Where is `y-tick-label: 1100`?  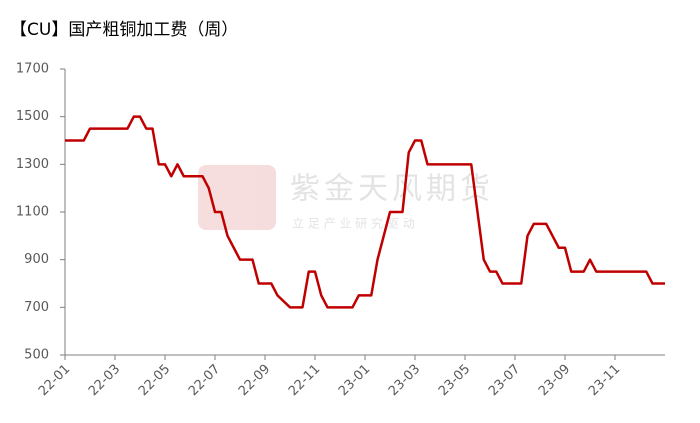
y-tick-label: 1100 is located at coordinates (32, 212).